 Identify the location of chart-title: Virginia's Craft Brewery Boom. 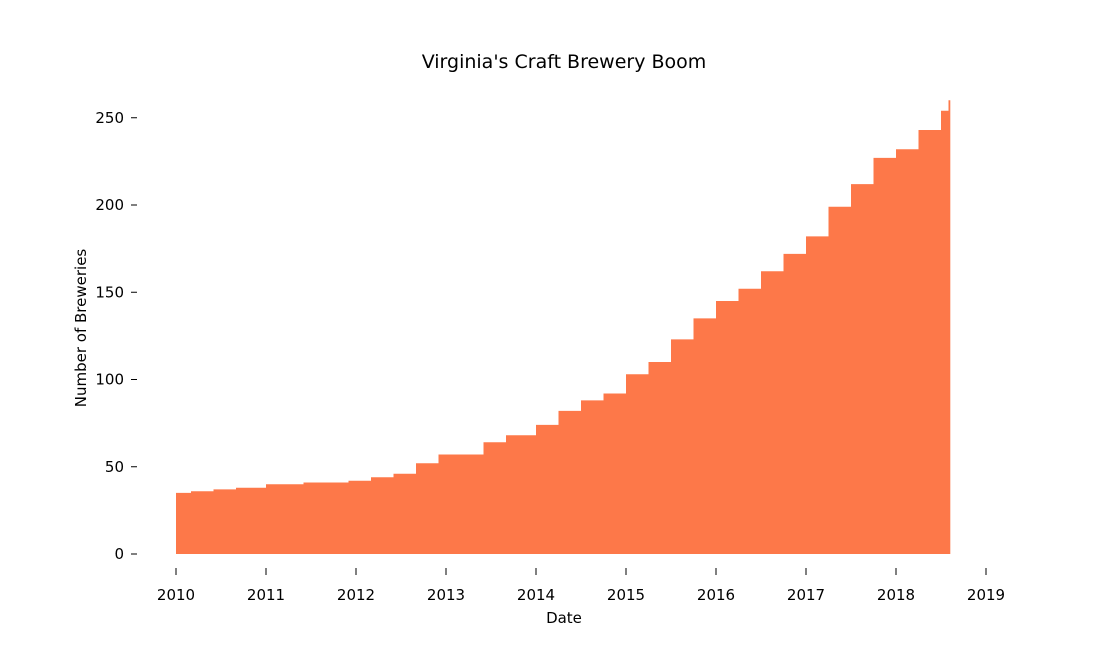
(564, 62).